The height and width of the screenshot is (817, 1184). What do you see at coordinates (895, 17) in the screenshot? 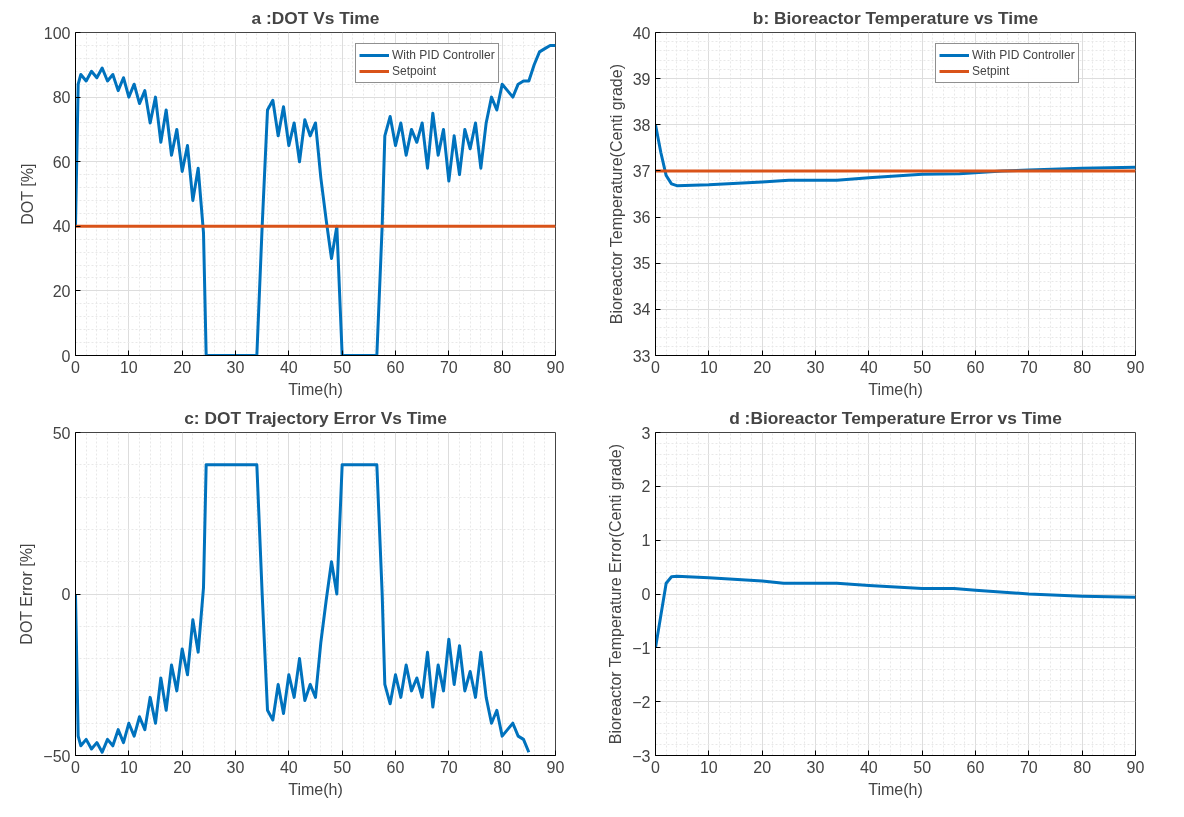
I see `chart-title: b: Bioreactor Temperature vs Time` at bounding box center [895, 17].